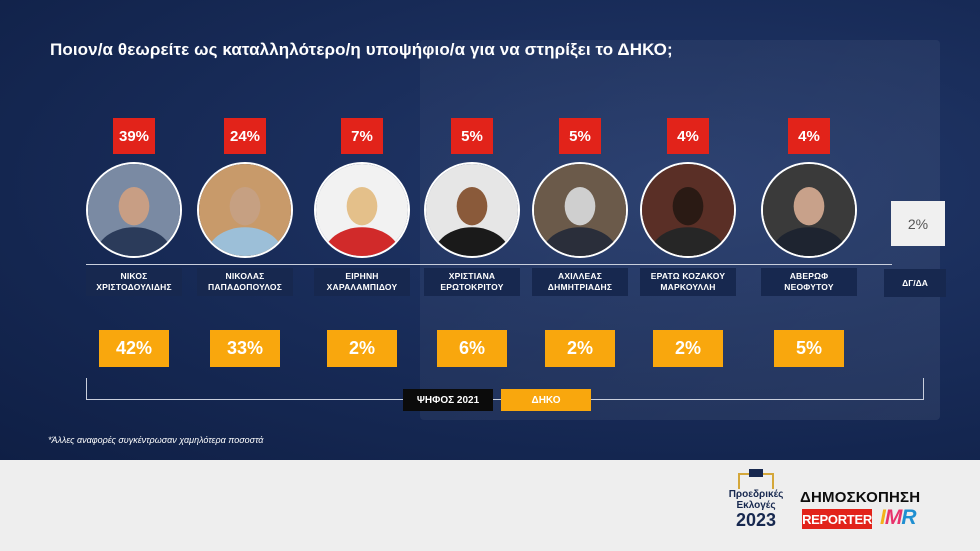 The image size is (980, 551). I want to click on candidate-name-line: ΧΡΙΣΤΟΔΟΥΛΙΔΗΣ, so click(134, 287).